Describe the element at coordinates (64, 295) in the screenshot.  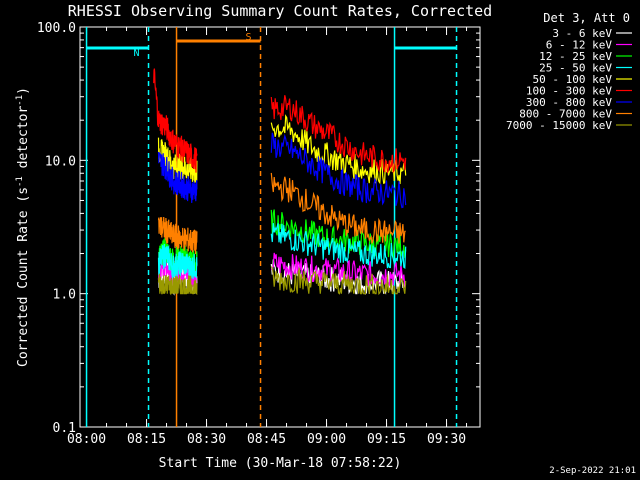
I see `y-tick-label: 1.0` at that location.